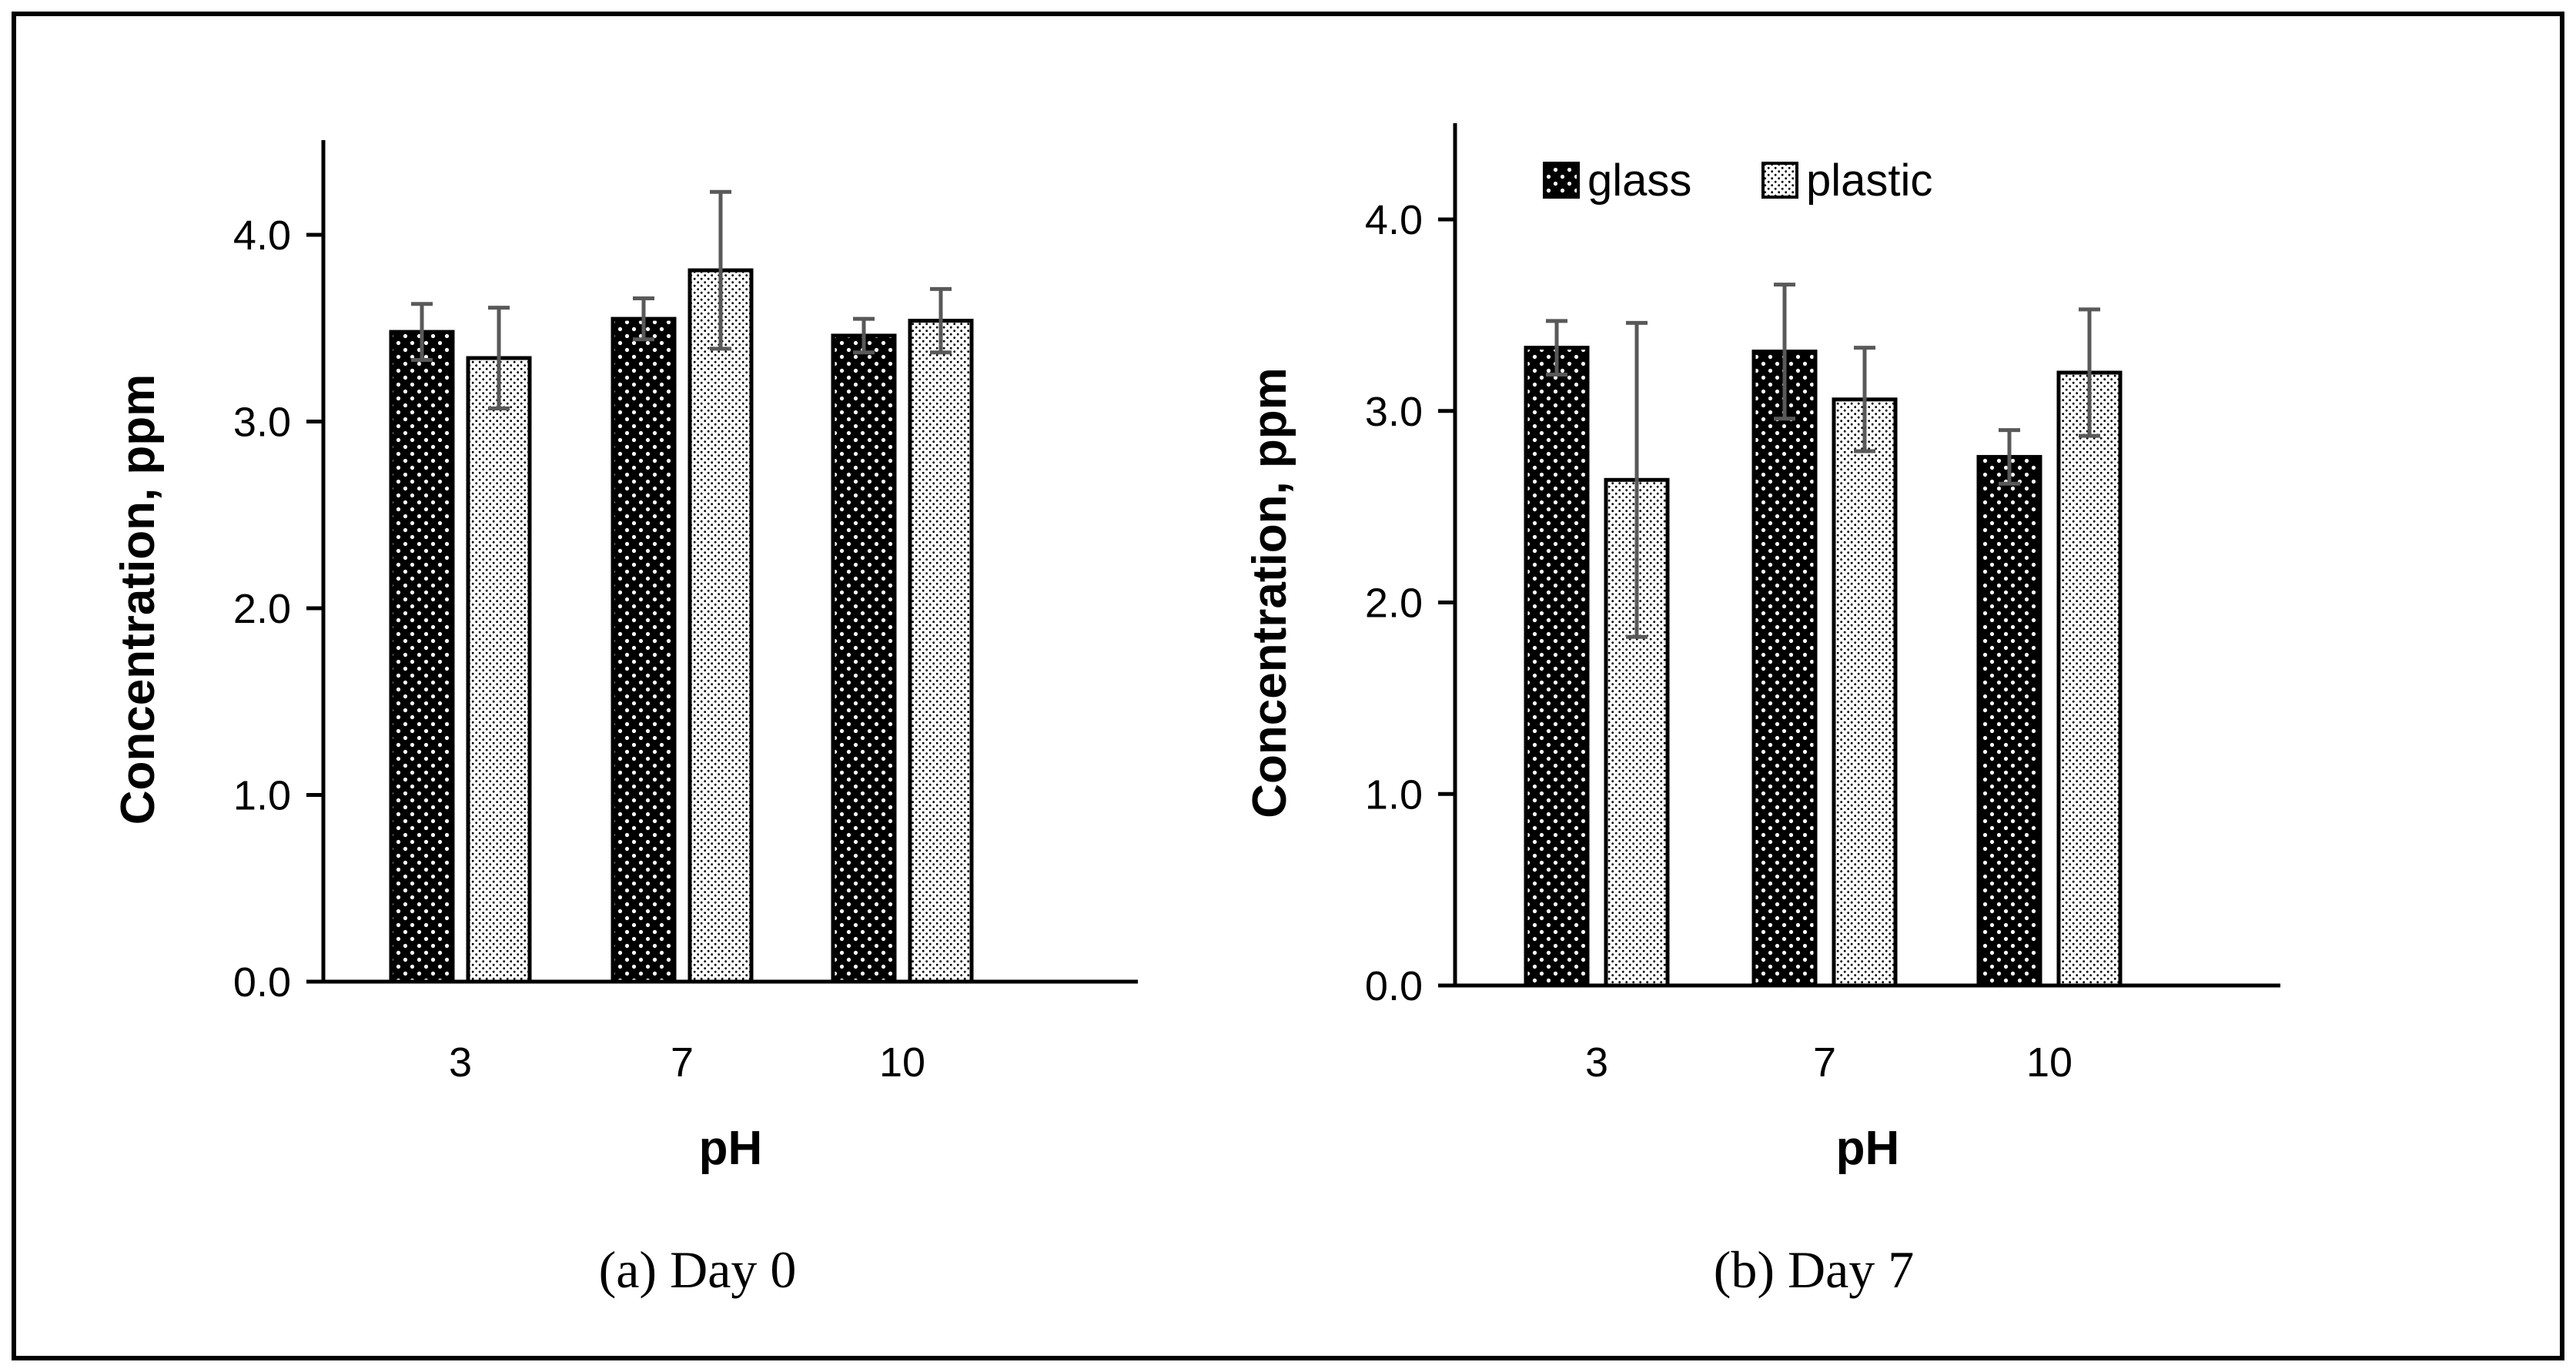 This screenshot has height=1372, width=2576. What do you see at coordinates (1780, 181) in the screenshot?
I see `legend-swatch-plastic` at bounding box center [1780, 181].